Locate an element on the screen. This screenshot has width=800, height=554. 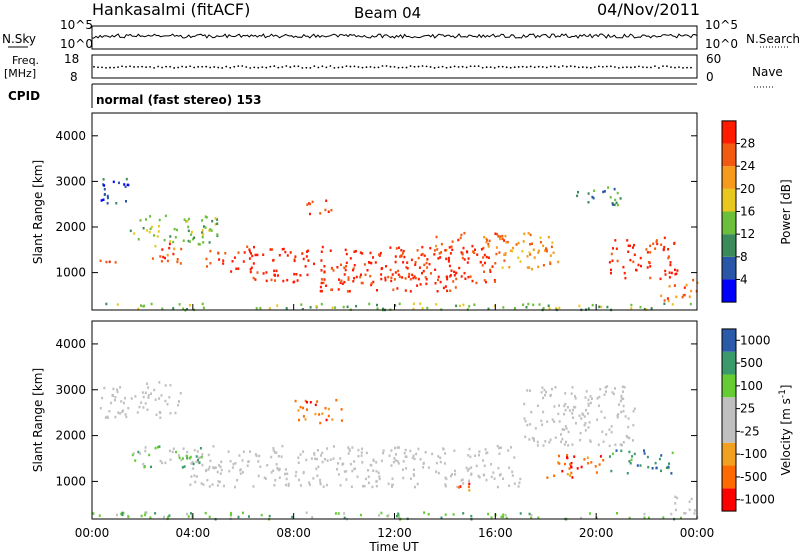
colorbar-swatch is located at coordinates (729, 177).